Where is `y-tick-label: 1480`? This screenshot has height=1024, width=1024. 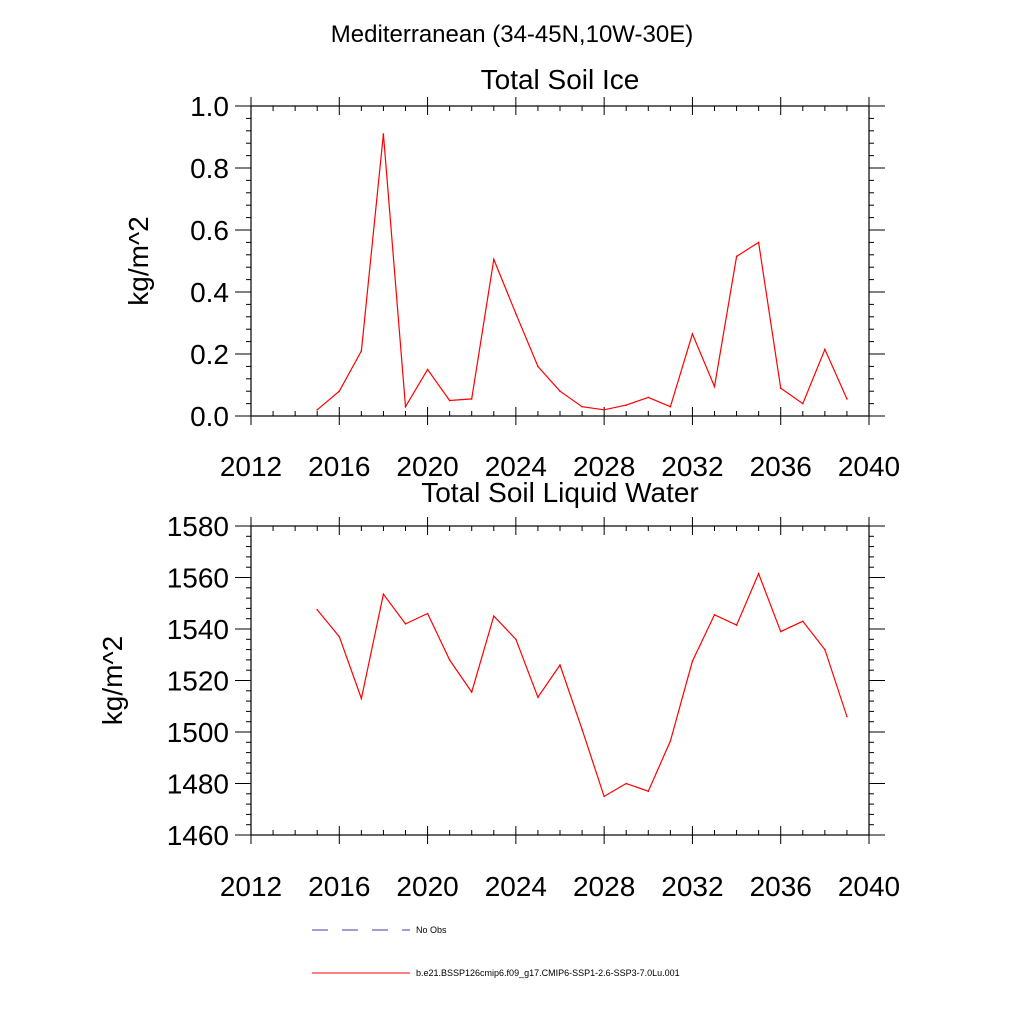 y-tick-label: 1480 is located at coordinates (198, 784).